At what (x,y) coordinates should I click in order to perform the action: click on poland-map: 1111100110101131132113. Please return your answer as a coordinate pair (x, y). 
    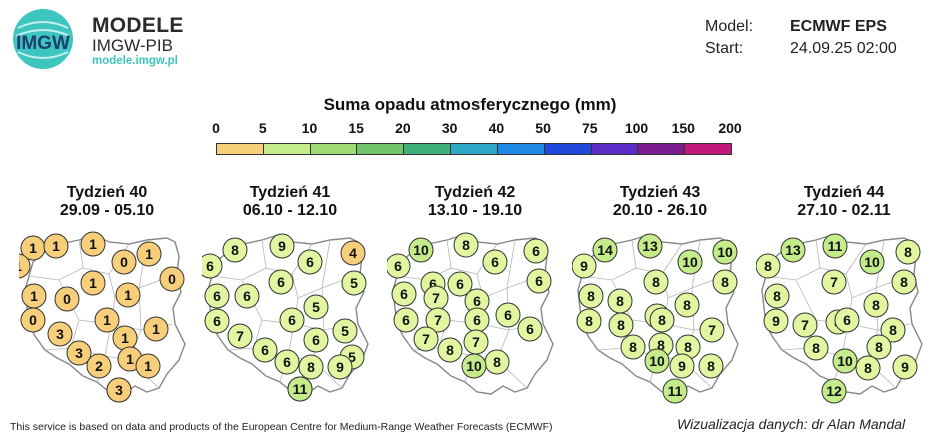
    Looking at the image, I should click on (102, 317).